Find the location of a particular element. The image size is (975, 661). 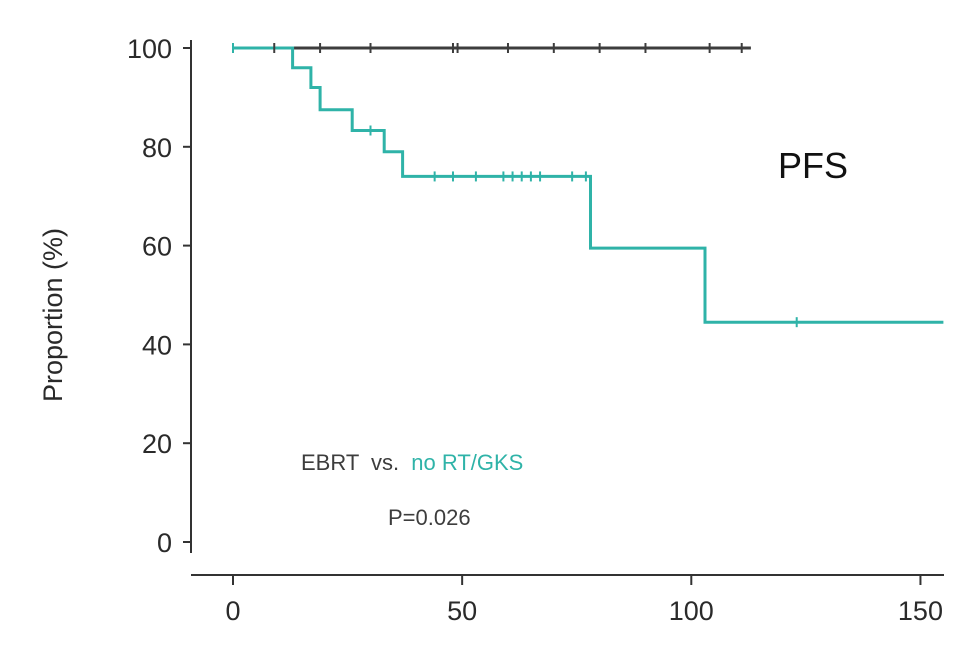

p-value: P=0.026 is located at coordinates (429, 517).